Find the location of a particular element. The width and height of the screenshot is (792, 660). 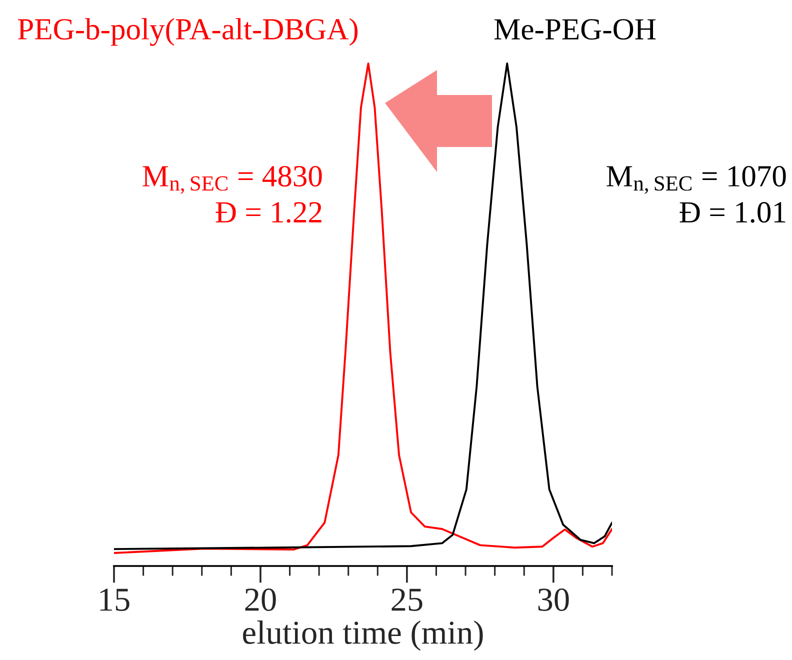

series-label: Me-PEG-OH is located at coordinates (575, 29).